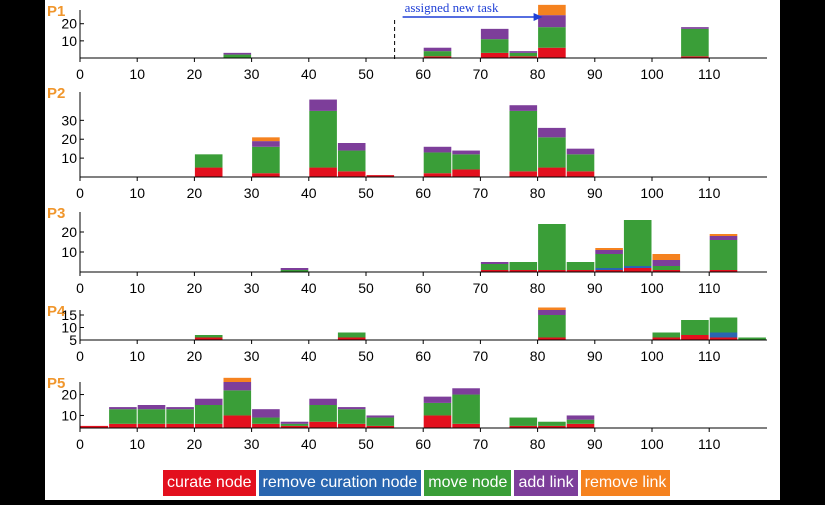 The width and height of the screenshot is (825, 505). Describe the element at coordinates (69, 41) in the screenshot. I see `y-tick-label: 10` at that location.